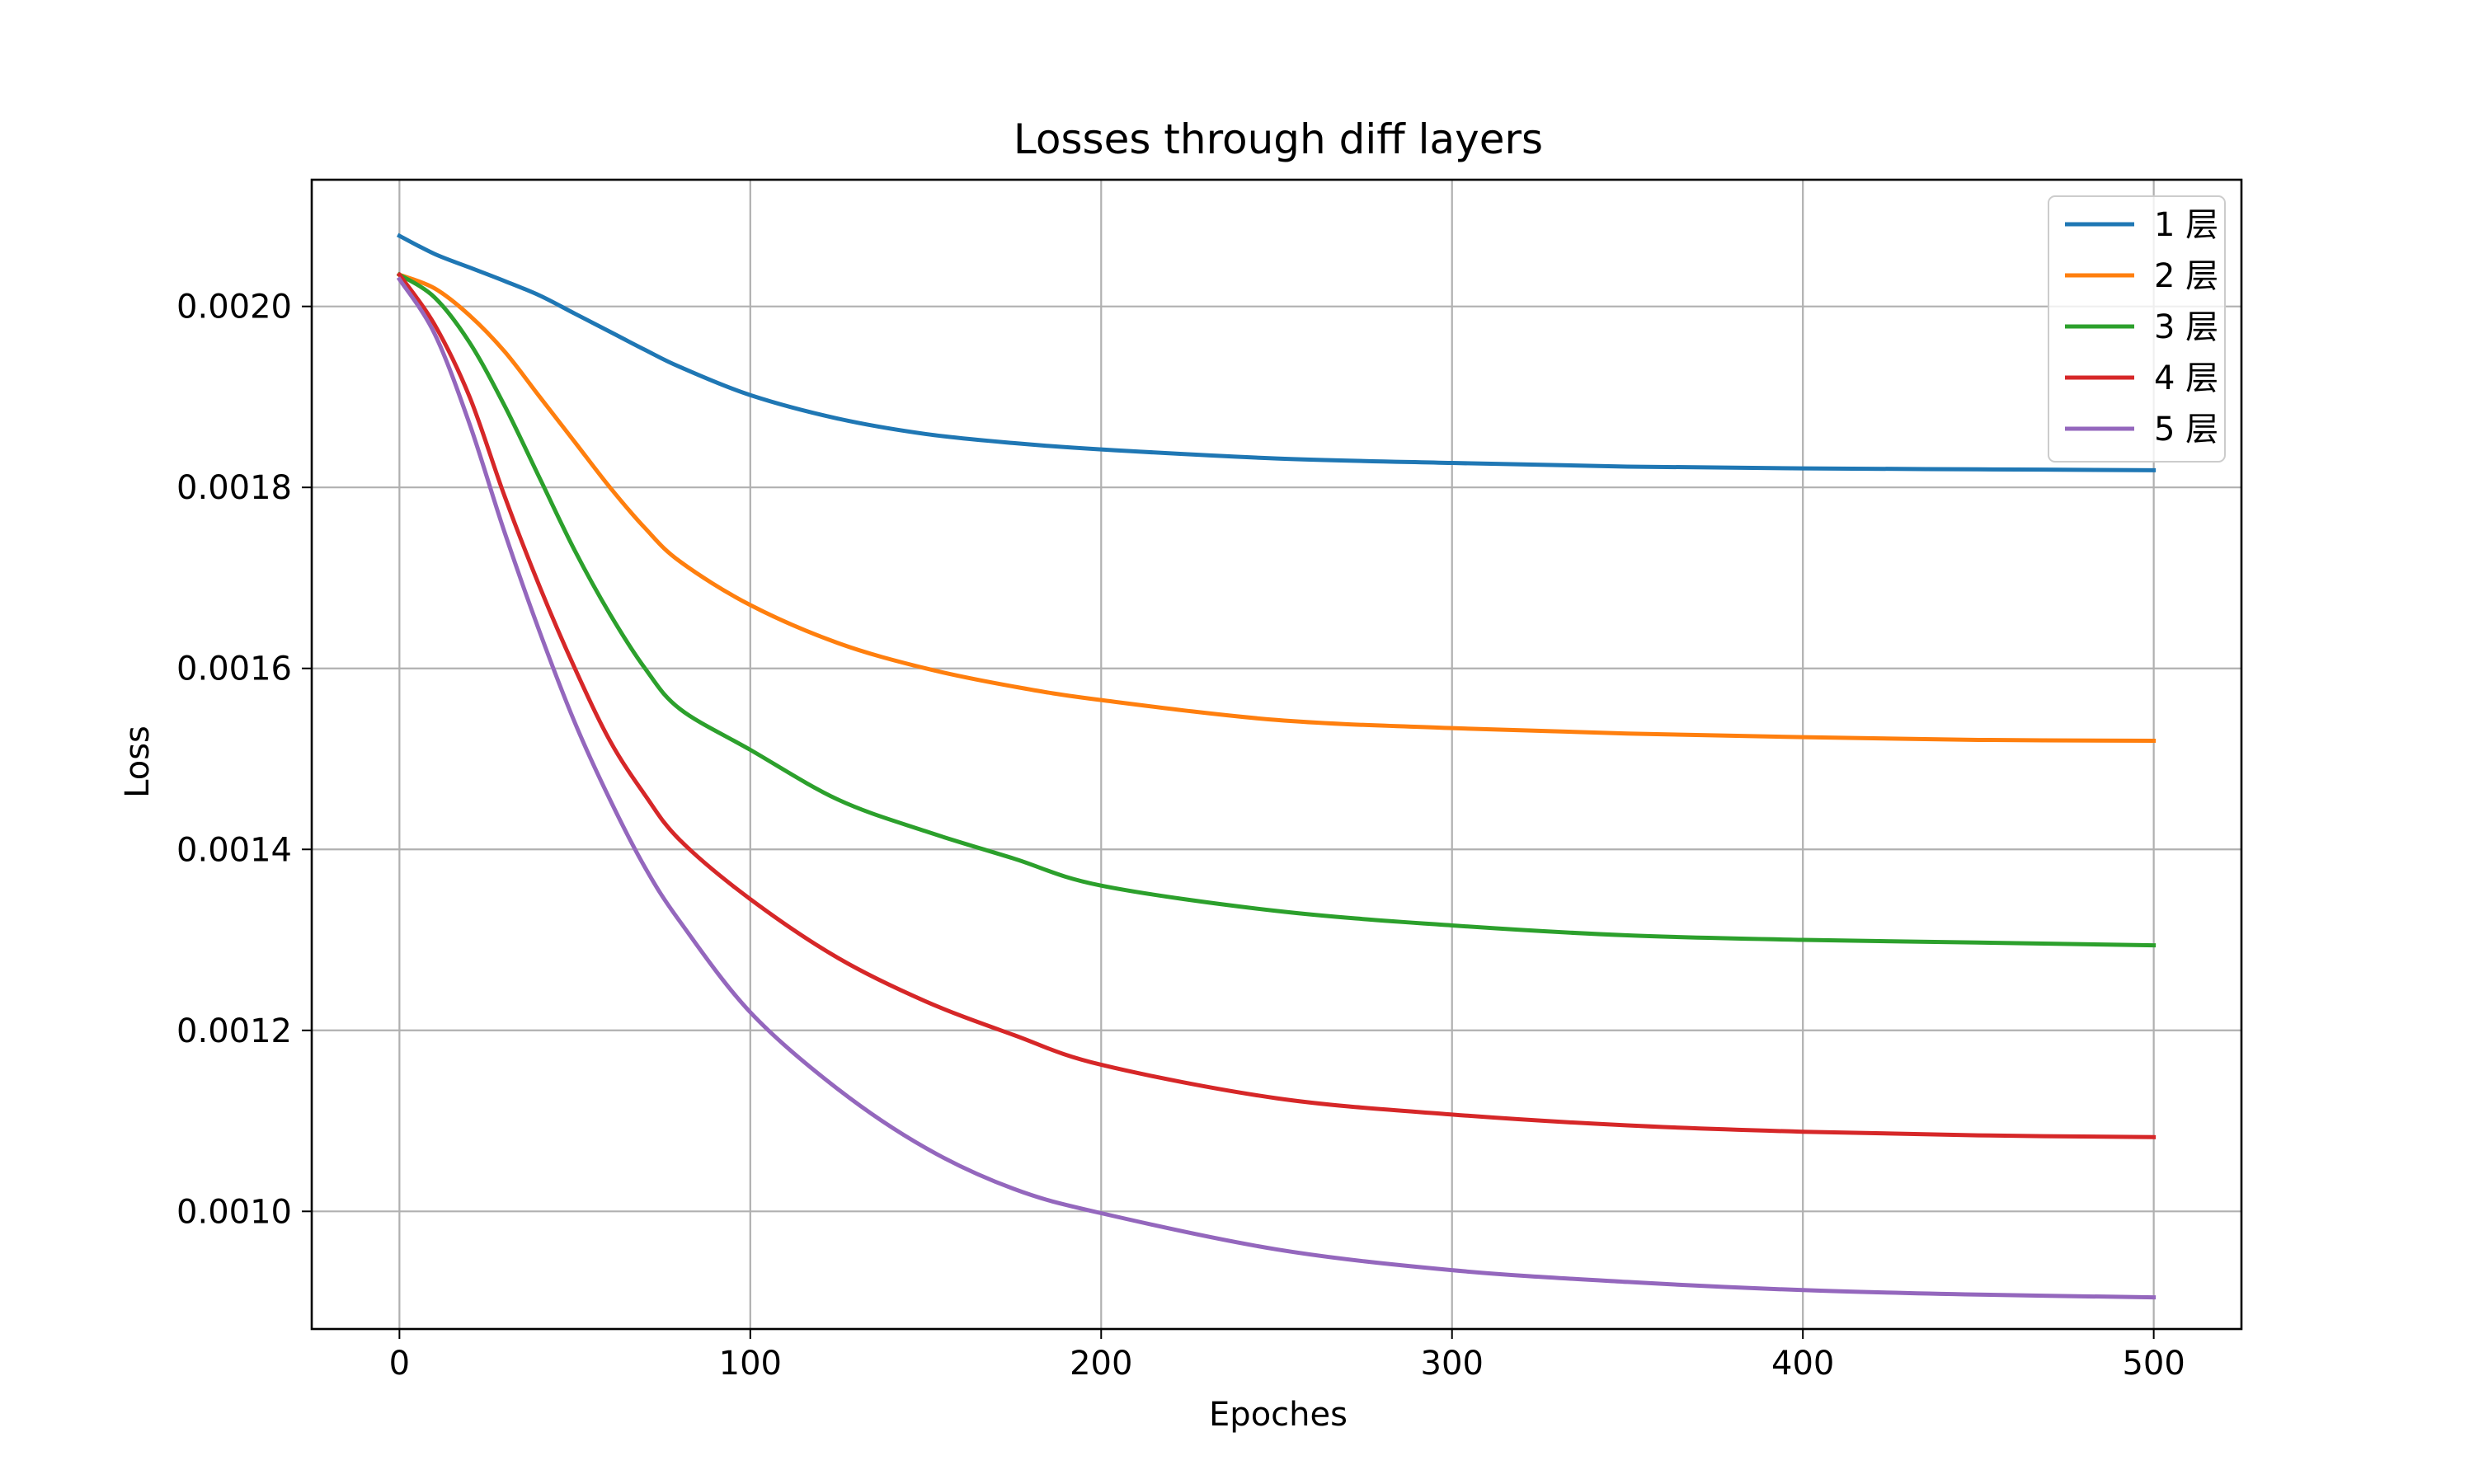 The width and height of the screenshot is (2474, 1484). I want to click on y-tick-label: 0.0014, so click(234, 850).